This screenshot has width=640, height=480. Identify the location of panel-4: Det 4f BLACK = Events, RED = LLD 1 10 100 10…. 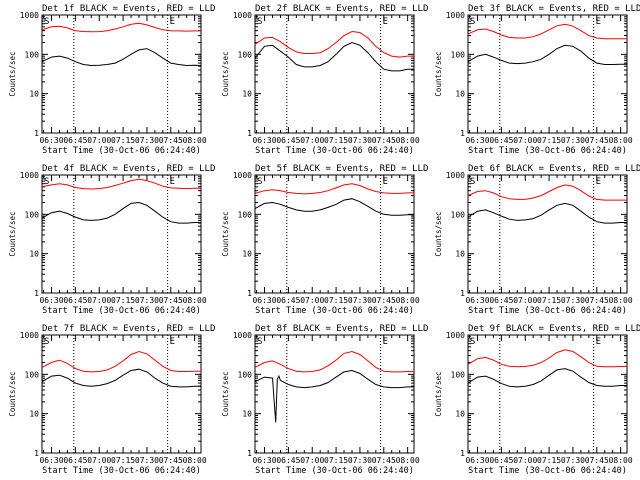
(111, 240).